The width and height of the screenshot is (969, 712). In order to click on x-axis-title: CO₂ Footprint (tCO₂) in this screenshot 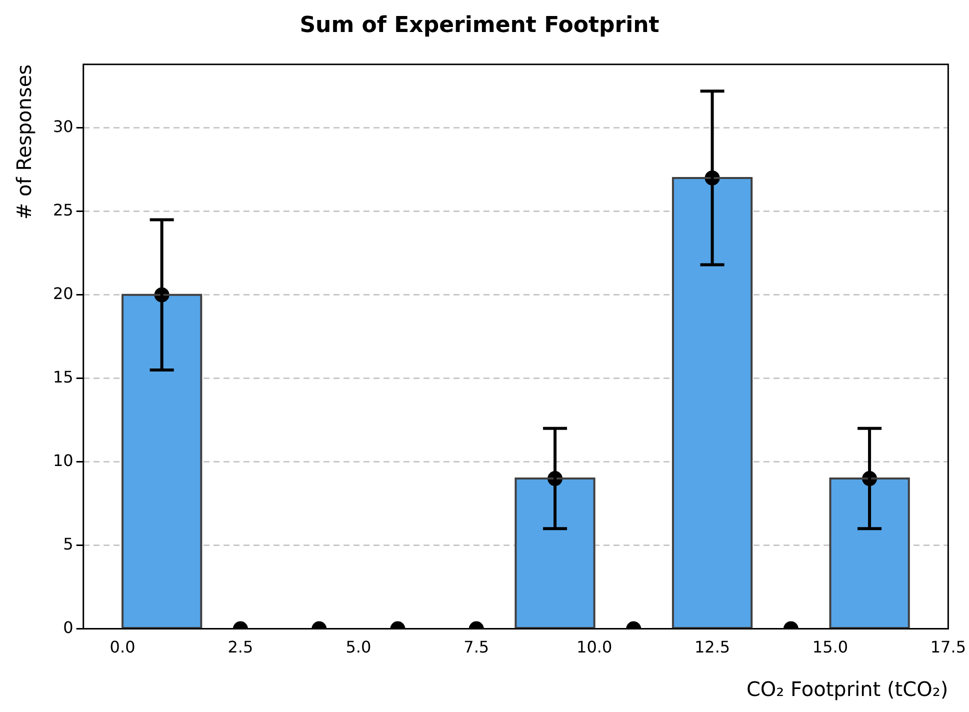, I will do `click(847, 689)`.